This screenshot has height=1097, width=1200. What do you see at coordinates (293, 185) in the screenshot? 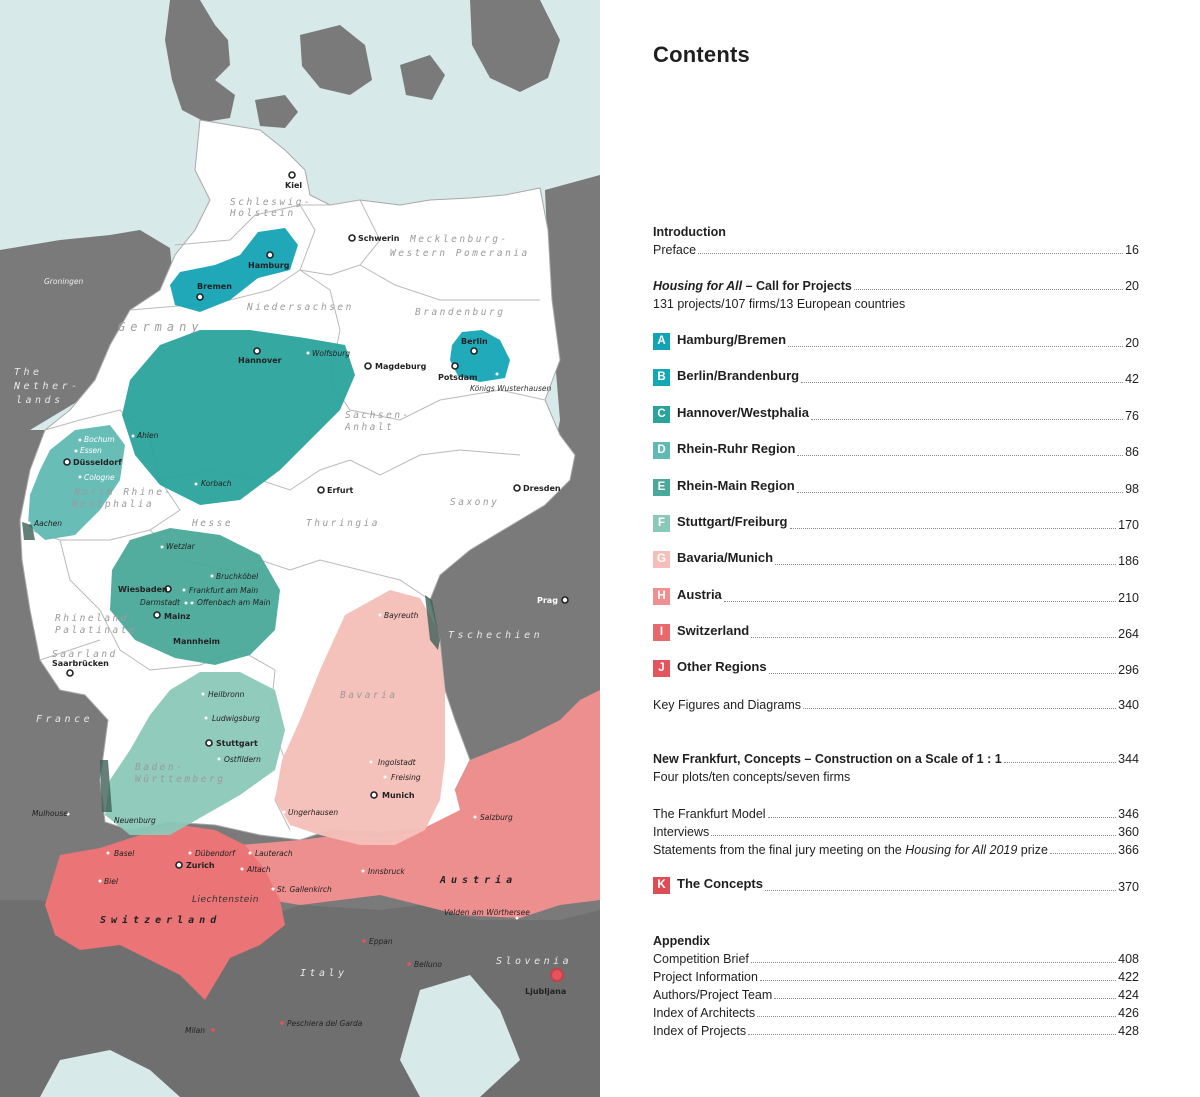
I see `city-kiel: Kiel` at bounding box center [293, 185].